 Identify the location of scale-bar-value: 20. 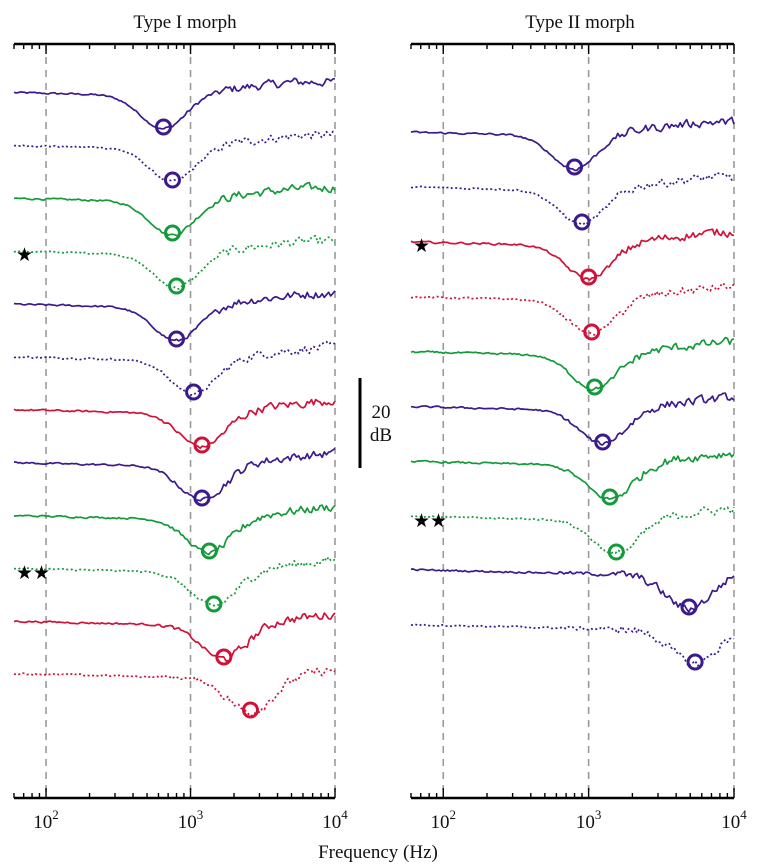
(381, 412).